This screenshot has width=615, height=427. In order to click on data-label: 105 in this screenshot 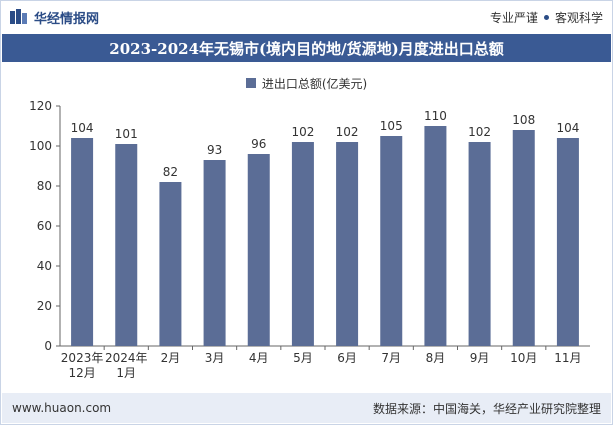, I will do `click(391, 126)`.